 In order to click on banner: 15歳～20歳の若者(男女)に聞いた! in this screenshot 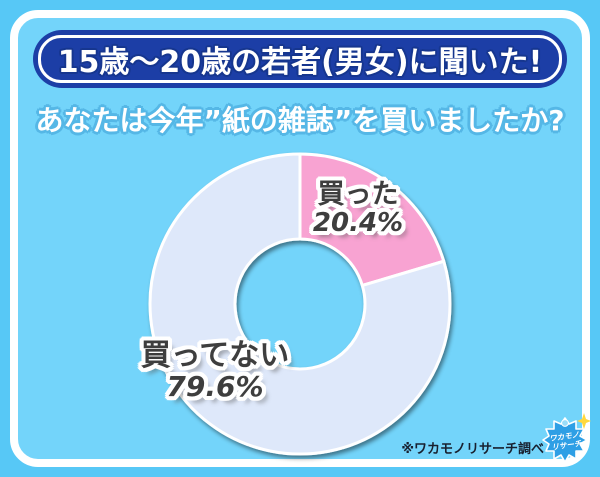, I will do `click(300, 59)`.